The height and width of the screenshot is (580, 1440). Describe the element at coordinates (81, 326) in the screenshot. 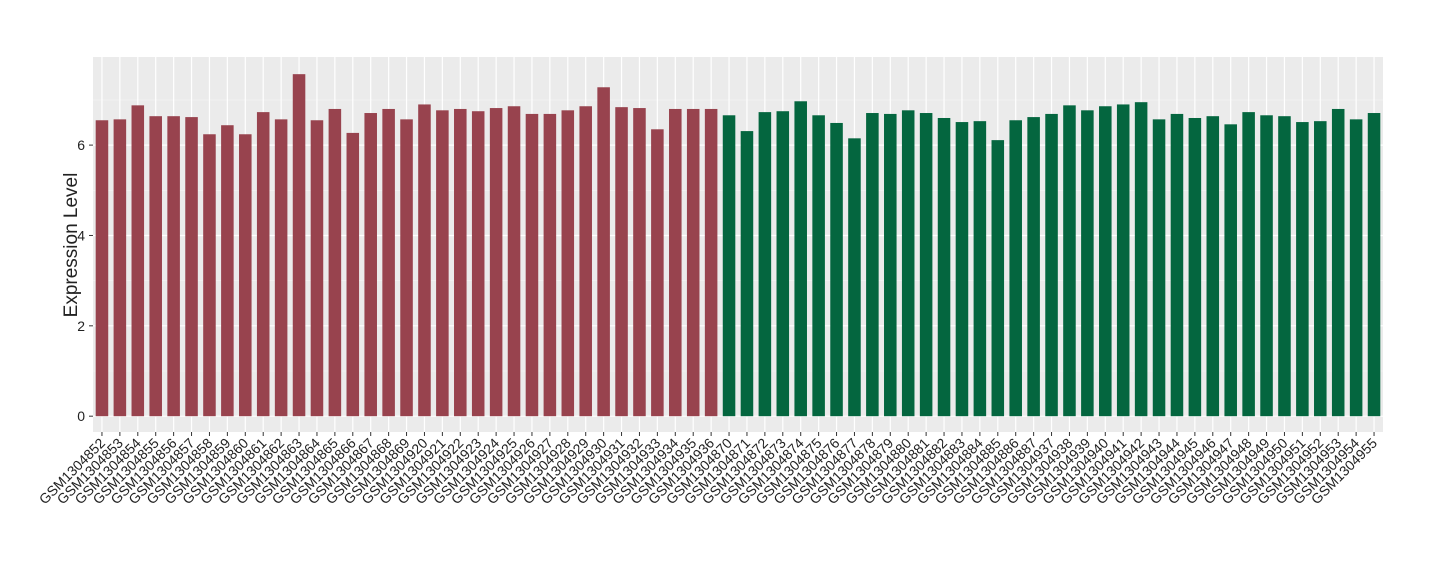

I see `y-tick-label: 2` at that location.